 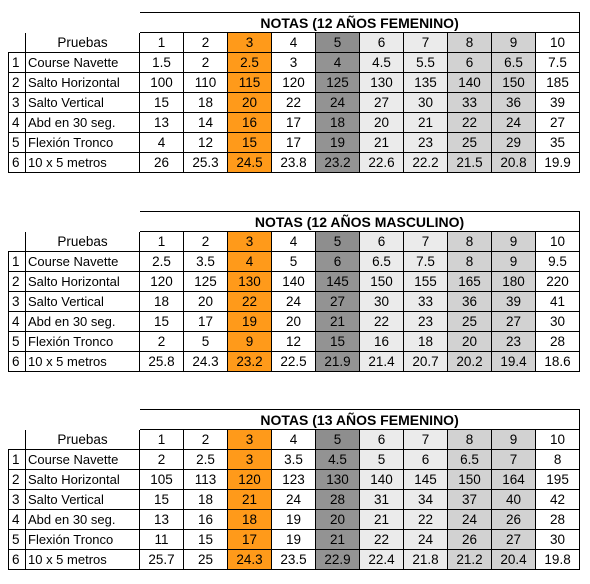 I want to click on score-cell: 22.2, so click(x=425, y=162).